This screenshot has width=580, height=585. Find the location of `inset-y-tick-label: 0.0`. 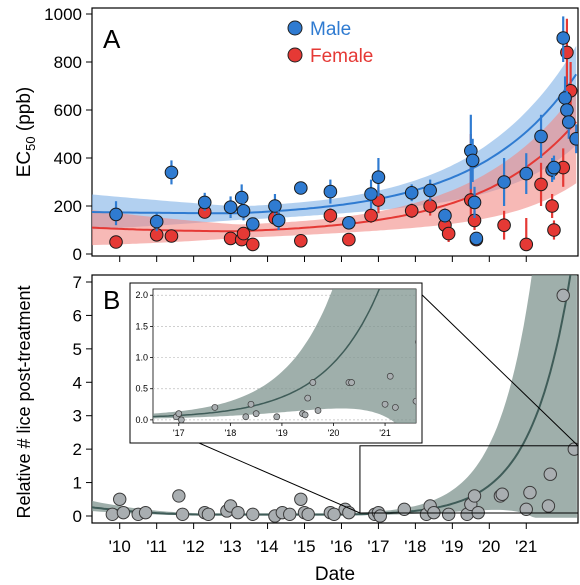

inset-y-tick-label: 0.0 is located at coordinates (141, 420).